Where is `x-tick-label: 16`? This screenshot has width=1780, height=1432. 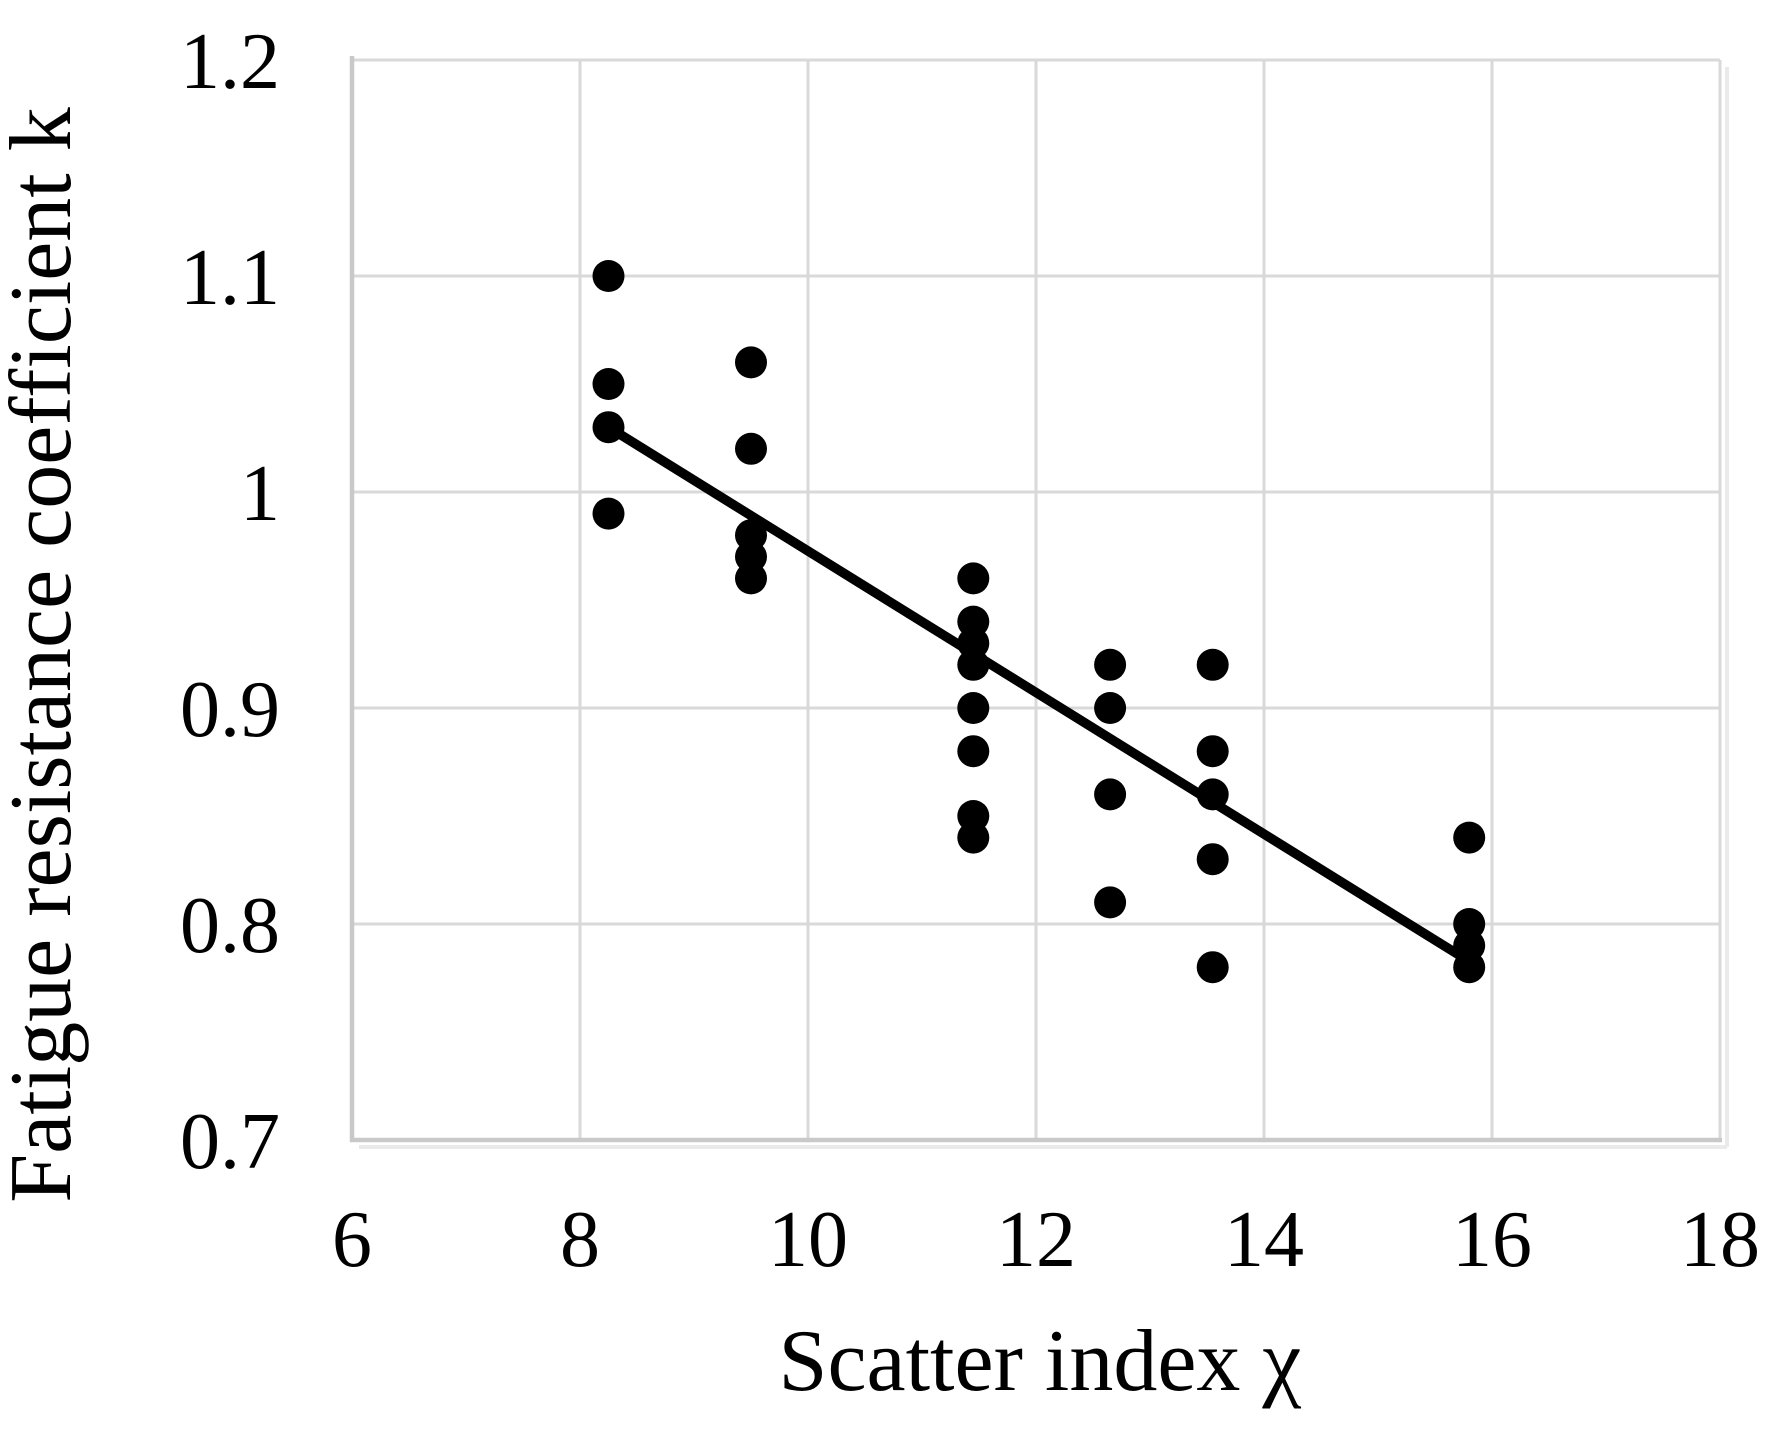 x-tick-label: 16 is located at coordinates (1492, 1240).